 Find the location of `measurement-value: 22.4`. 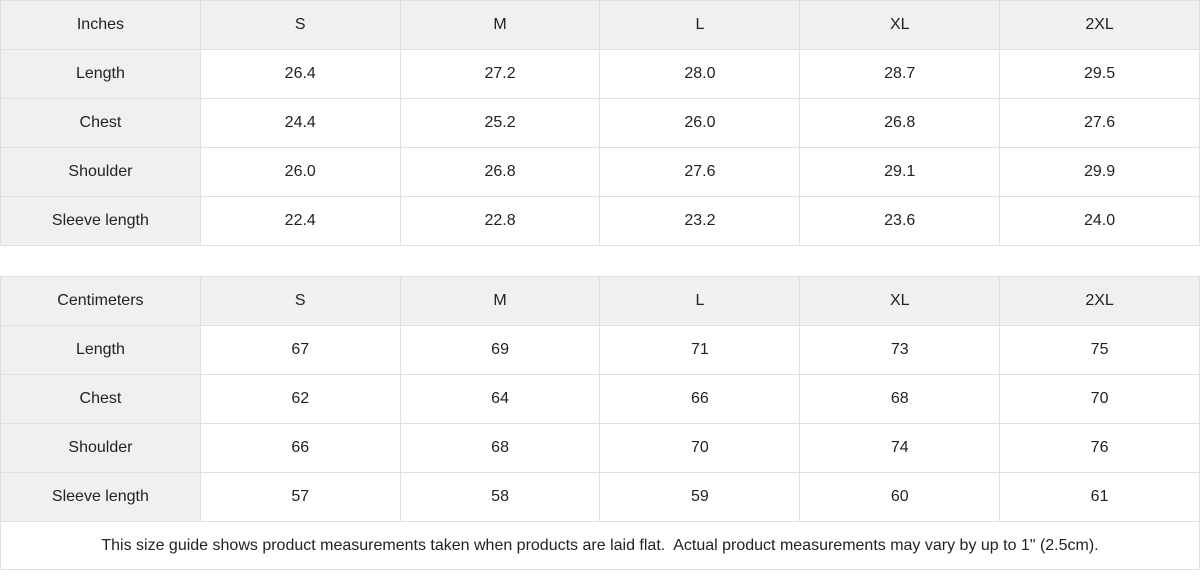

measurement-value: 22.4 is located at coordinates (300, 221).